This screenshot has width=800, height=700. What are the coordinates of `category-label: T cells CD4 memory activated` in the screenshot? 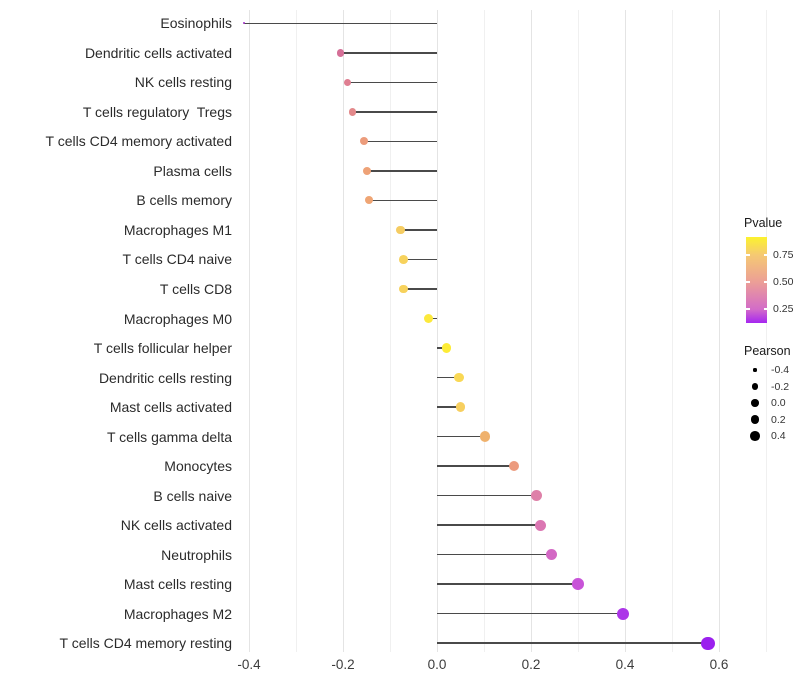 It's located at (138, 141).